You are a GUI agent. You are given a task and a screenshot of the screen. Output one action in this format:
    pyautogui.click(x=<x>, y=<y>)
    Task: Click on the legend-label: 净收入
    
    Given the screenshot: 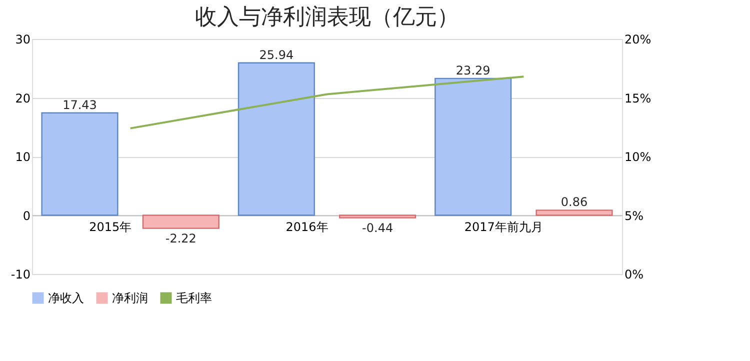 What is the action you would take?
    pyautogui.click(x=66, y=298)
    